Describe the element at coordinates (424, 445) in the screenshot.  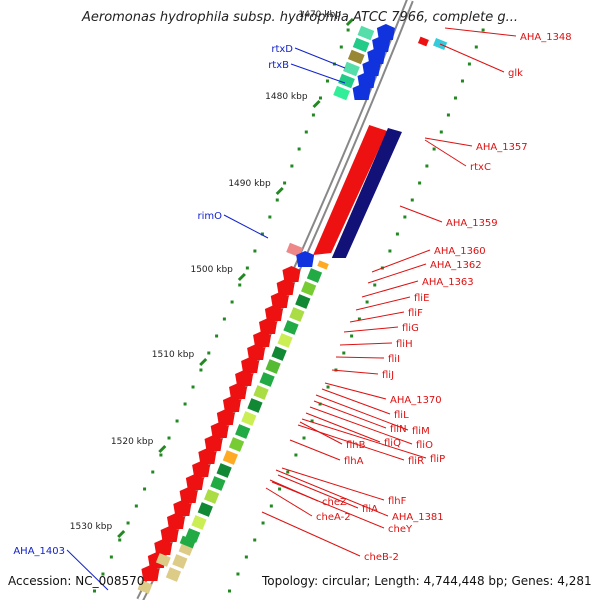
I see `gene-label: fliO` at that location.